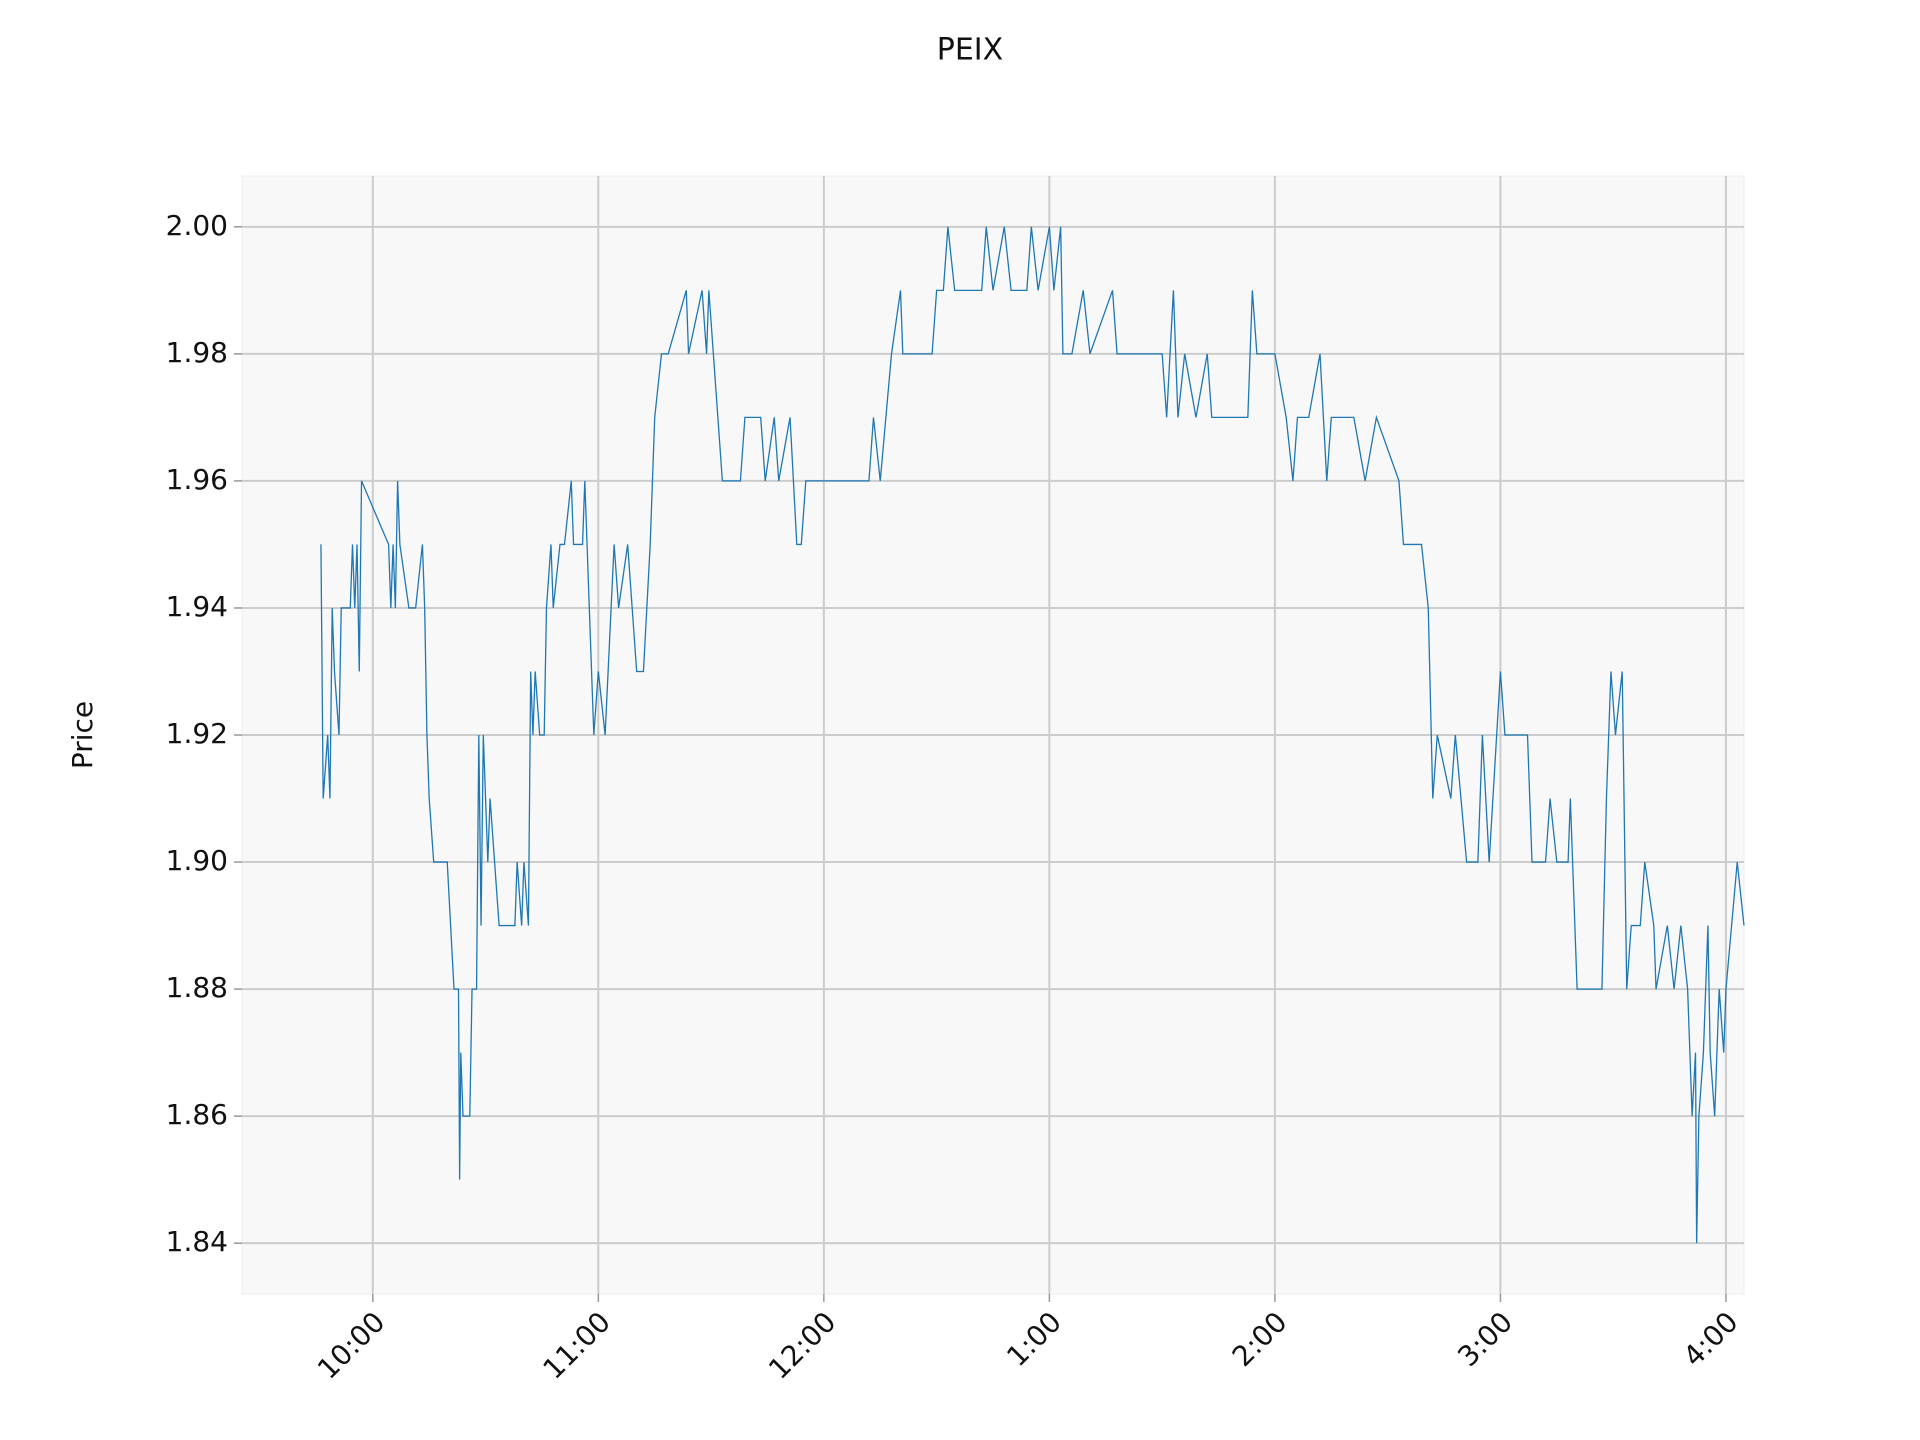  I want to click on y-tick-label: 2.00, so click(197, 225).